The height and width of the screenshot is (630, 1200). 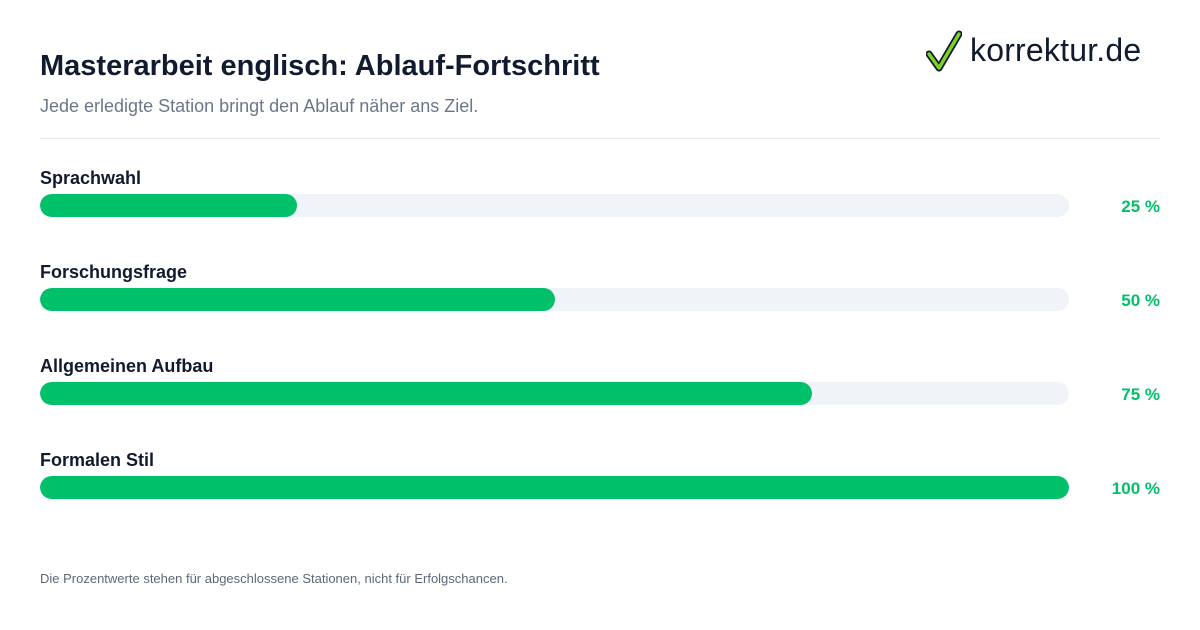 I want to click on bar-label: Sprachwahl, so click(x=91, y=178).